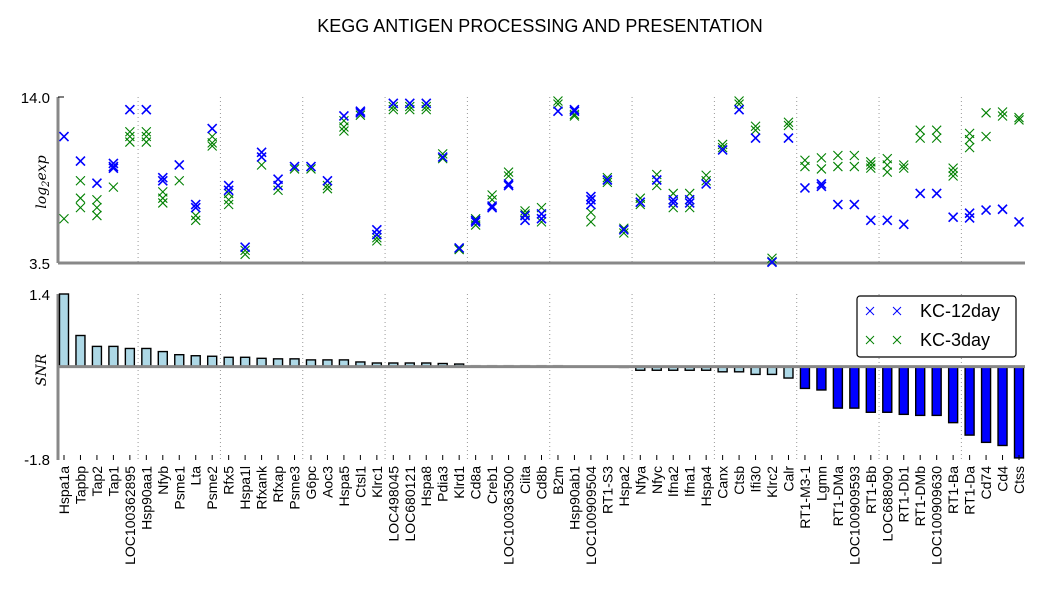  What do you see at coordinates (657, 480) in the screenshot?
I see `x-tick-label: Nfyc` at bounding box center [657, 480].